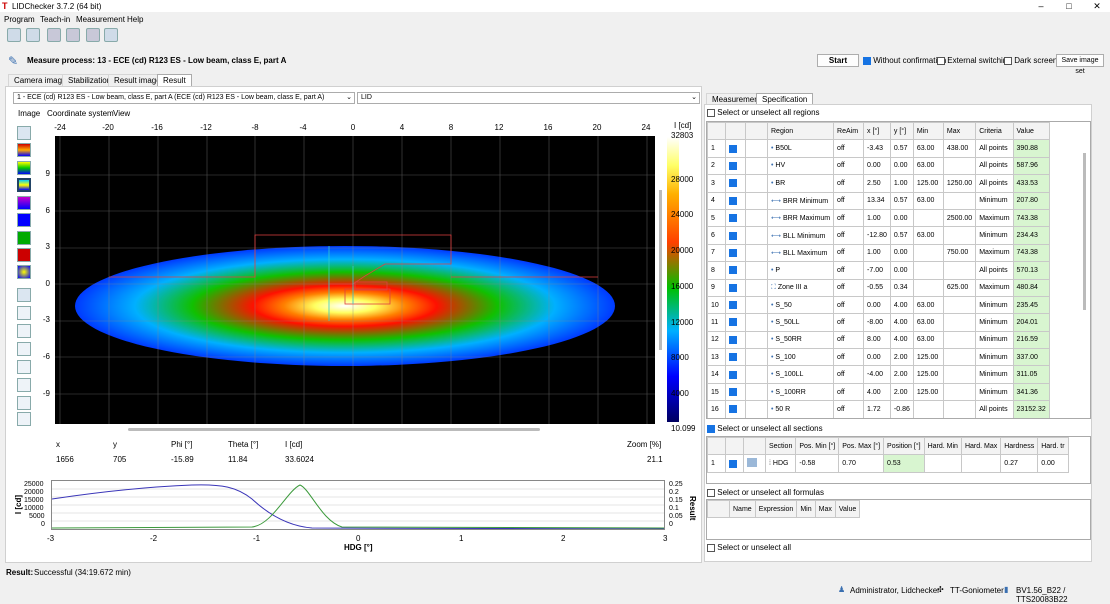  Describe the element at coordinates (974, 60) in the screenshot. I see `external-switching-checkbox: External switching` at that location.